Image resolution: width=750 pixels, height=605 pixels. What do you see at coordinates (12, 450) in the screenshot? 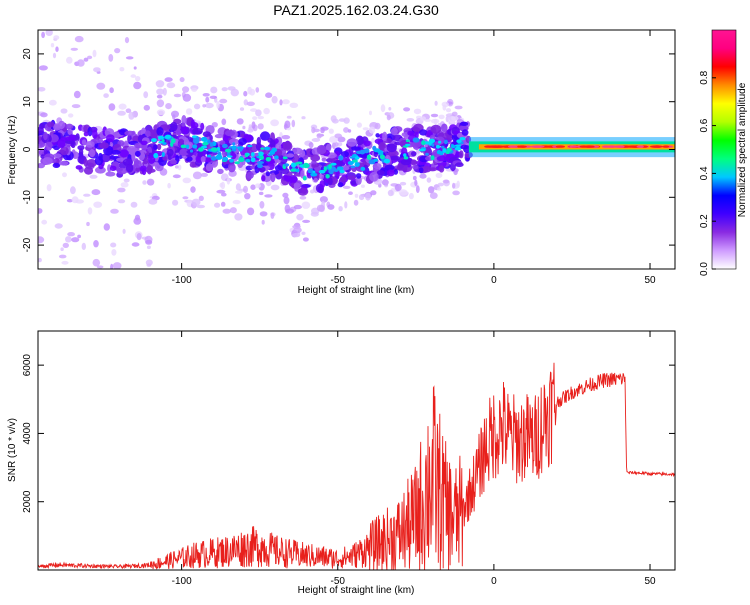
I see `snr-y-axis-label: SNR (10 * v/v)` at bounding box center [12, 450].